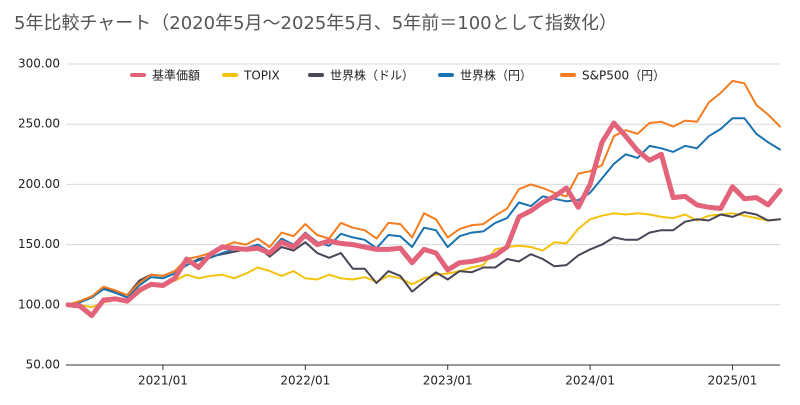  I want to click on y-tick-label: 50.00, so click(43, 365).